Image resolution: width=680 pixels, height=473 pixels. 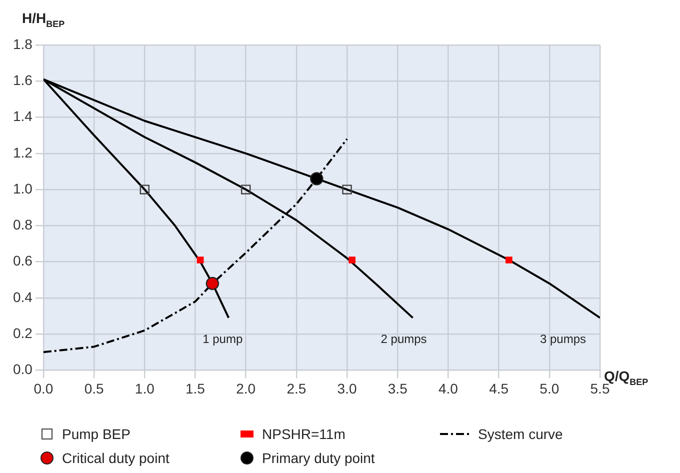 What do you see at coordinates (296, 388) in the screenshot?
I see `x-tick-label: 2.5` at bounding box center [296, 388].